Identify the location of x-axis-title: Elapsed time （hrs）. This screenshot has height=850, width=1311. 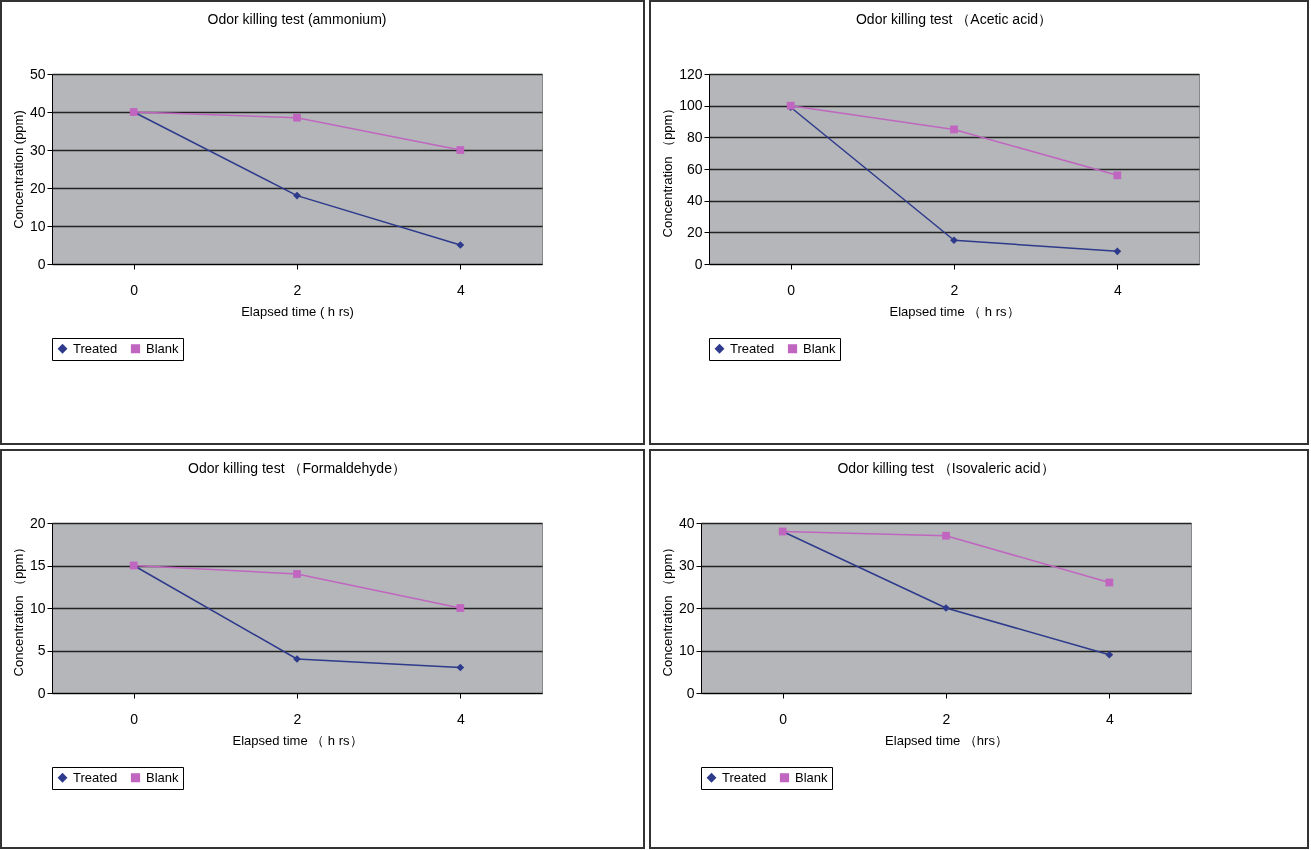
(946, 740).